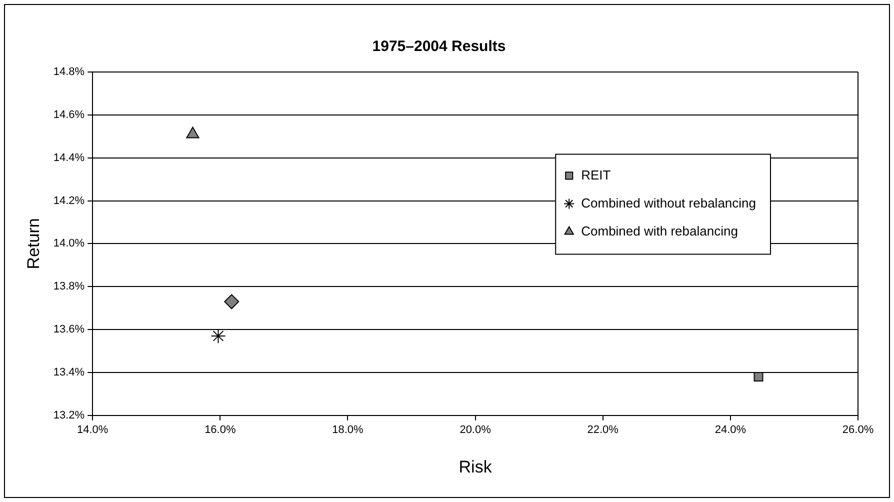 The image size is (894, 502). Describe the element at coordinates (69, 200) in the screenshot. I see `y-tick-label: 14.2%` at that location.